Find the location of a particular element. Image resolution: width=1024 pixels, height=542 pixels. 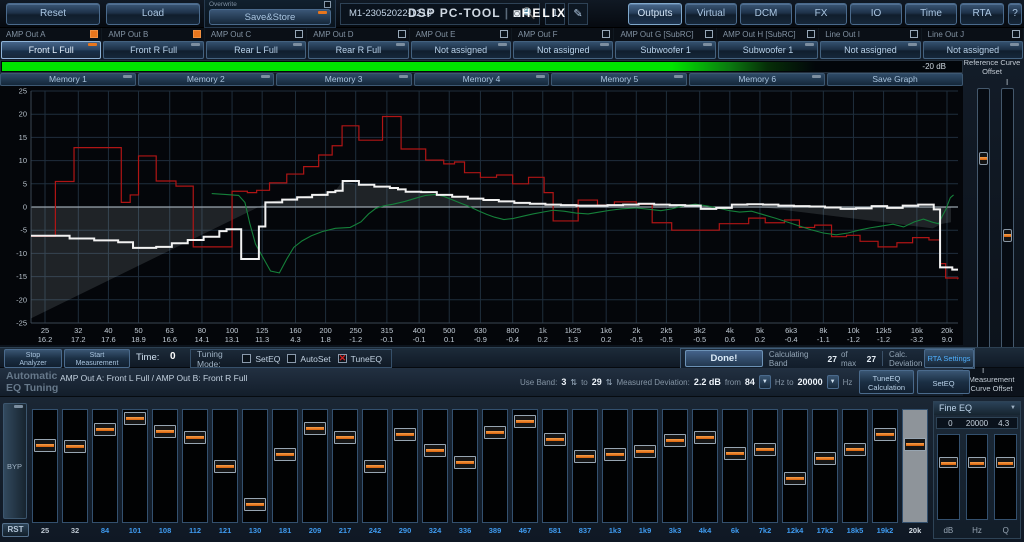

reference-curve-offset-slider is located at coordinates (1007, 227).